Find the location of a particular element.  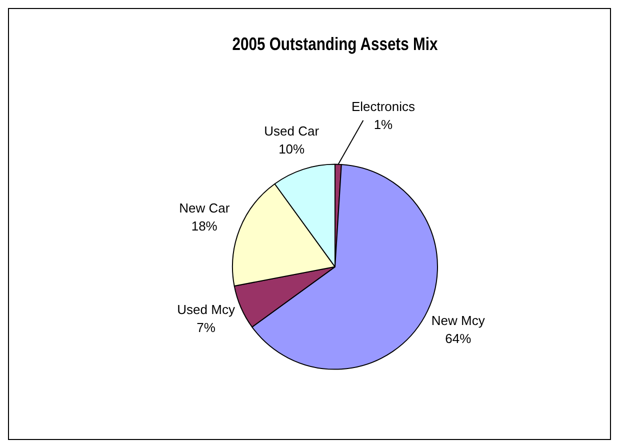

data-label: 7% is located at coordinates (206, 327).